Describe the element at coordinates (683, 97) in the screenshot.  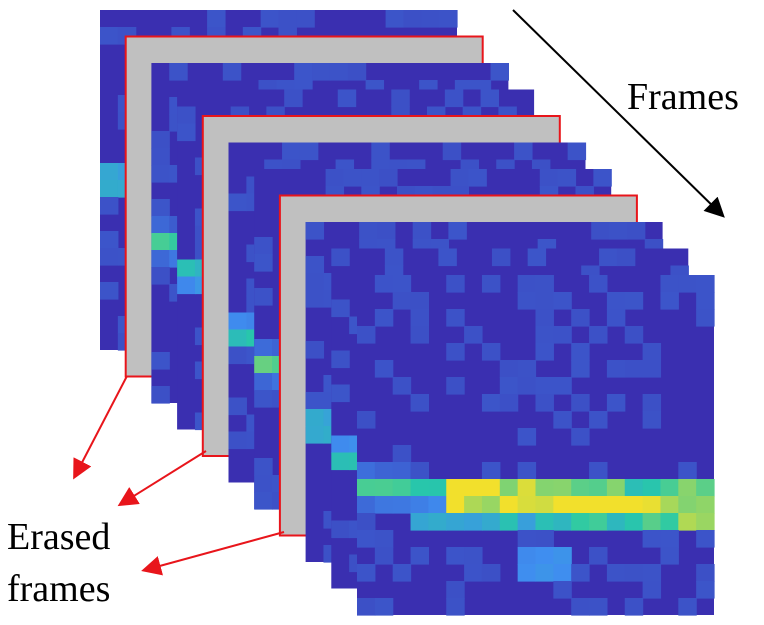
I see `frames-label: Frames` at that location.